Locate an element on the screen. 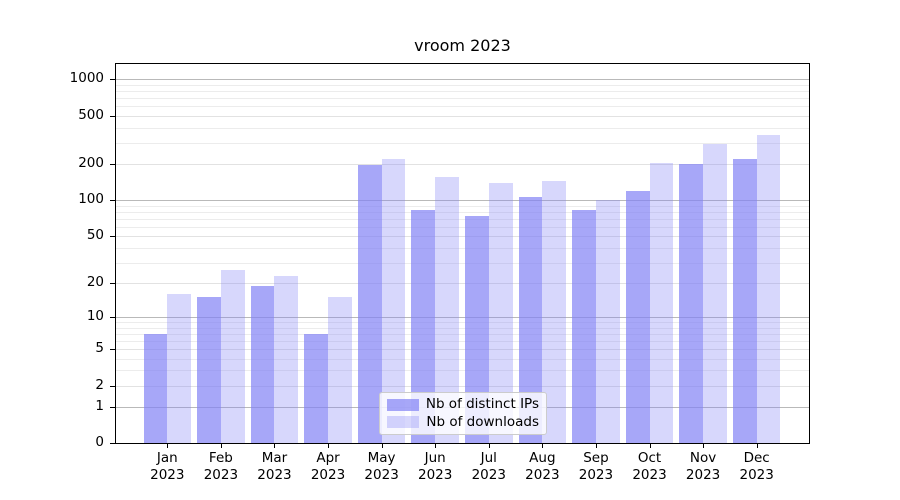  y-tick-label-5: 5 is located at coordinates (99, 348).